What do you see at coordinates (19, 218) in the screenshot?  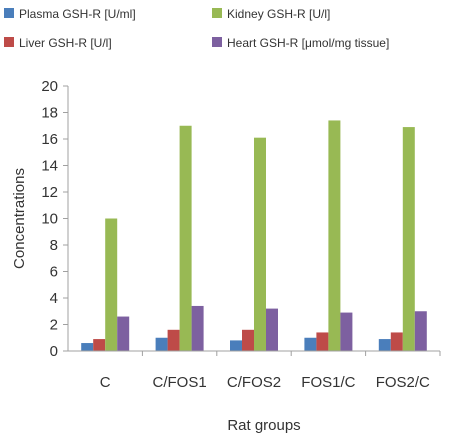 I see `y-axis-title: Concentrations` at bounding box center [19, 218].